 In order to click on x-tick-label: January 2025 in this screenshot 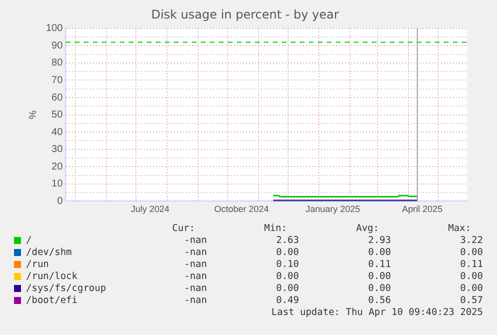, I will do `click(333, 209)`.